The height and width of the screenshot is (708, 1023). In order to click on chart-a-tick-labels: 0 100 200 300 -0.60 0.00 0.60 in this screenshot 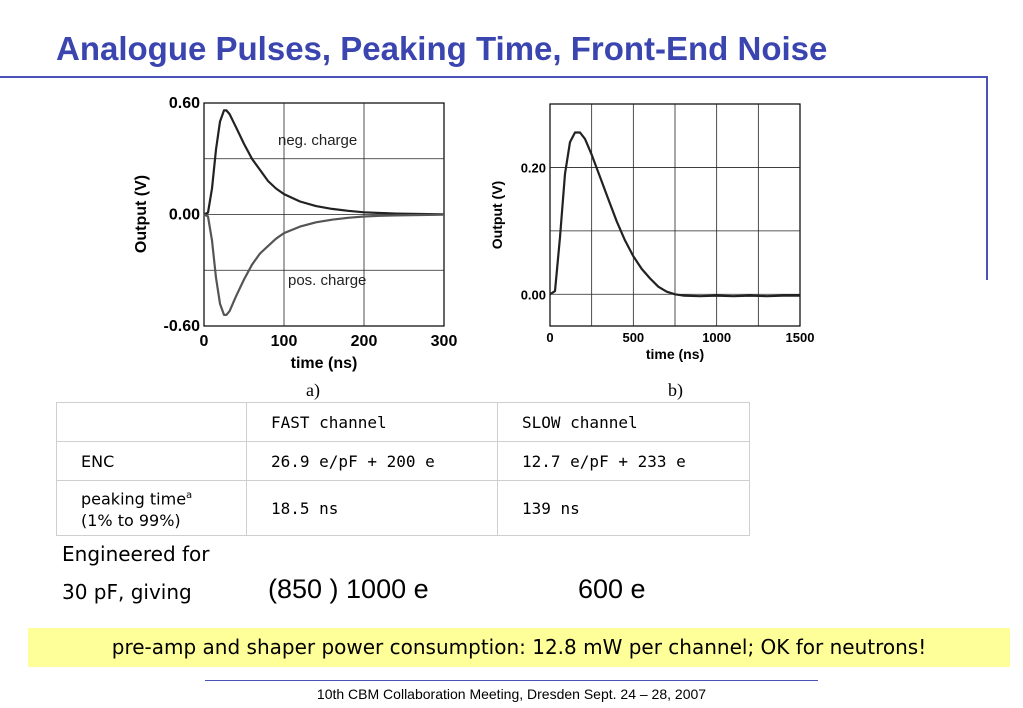, I will do `click(311, 222)`.